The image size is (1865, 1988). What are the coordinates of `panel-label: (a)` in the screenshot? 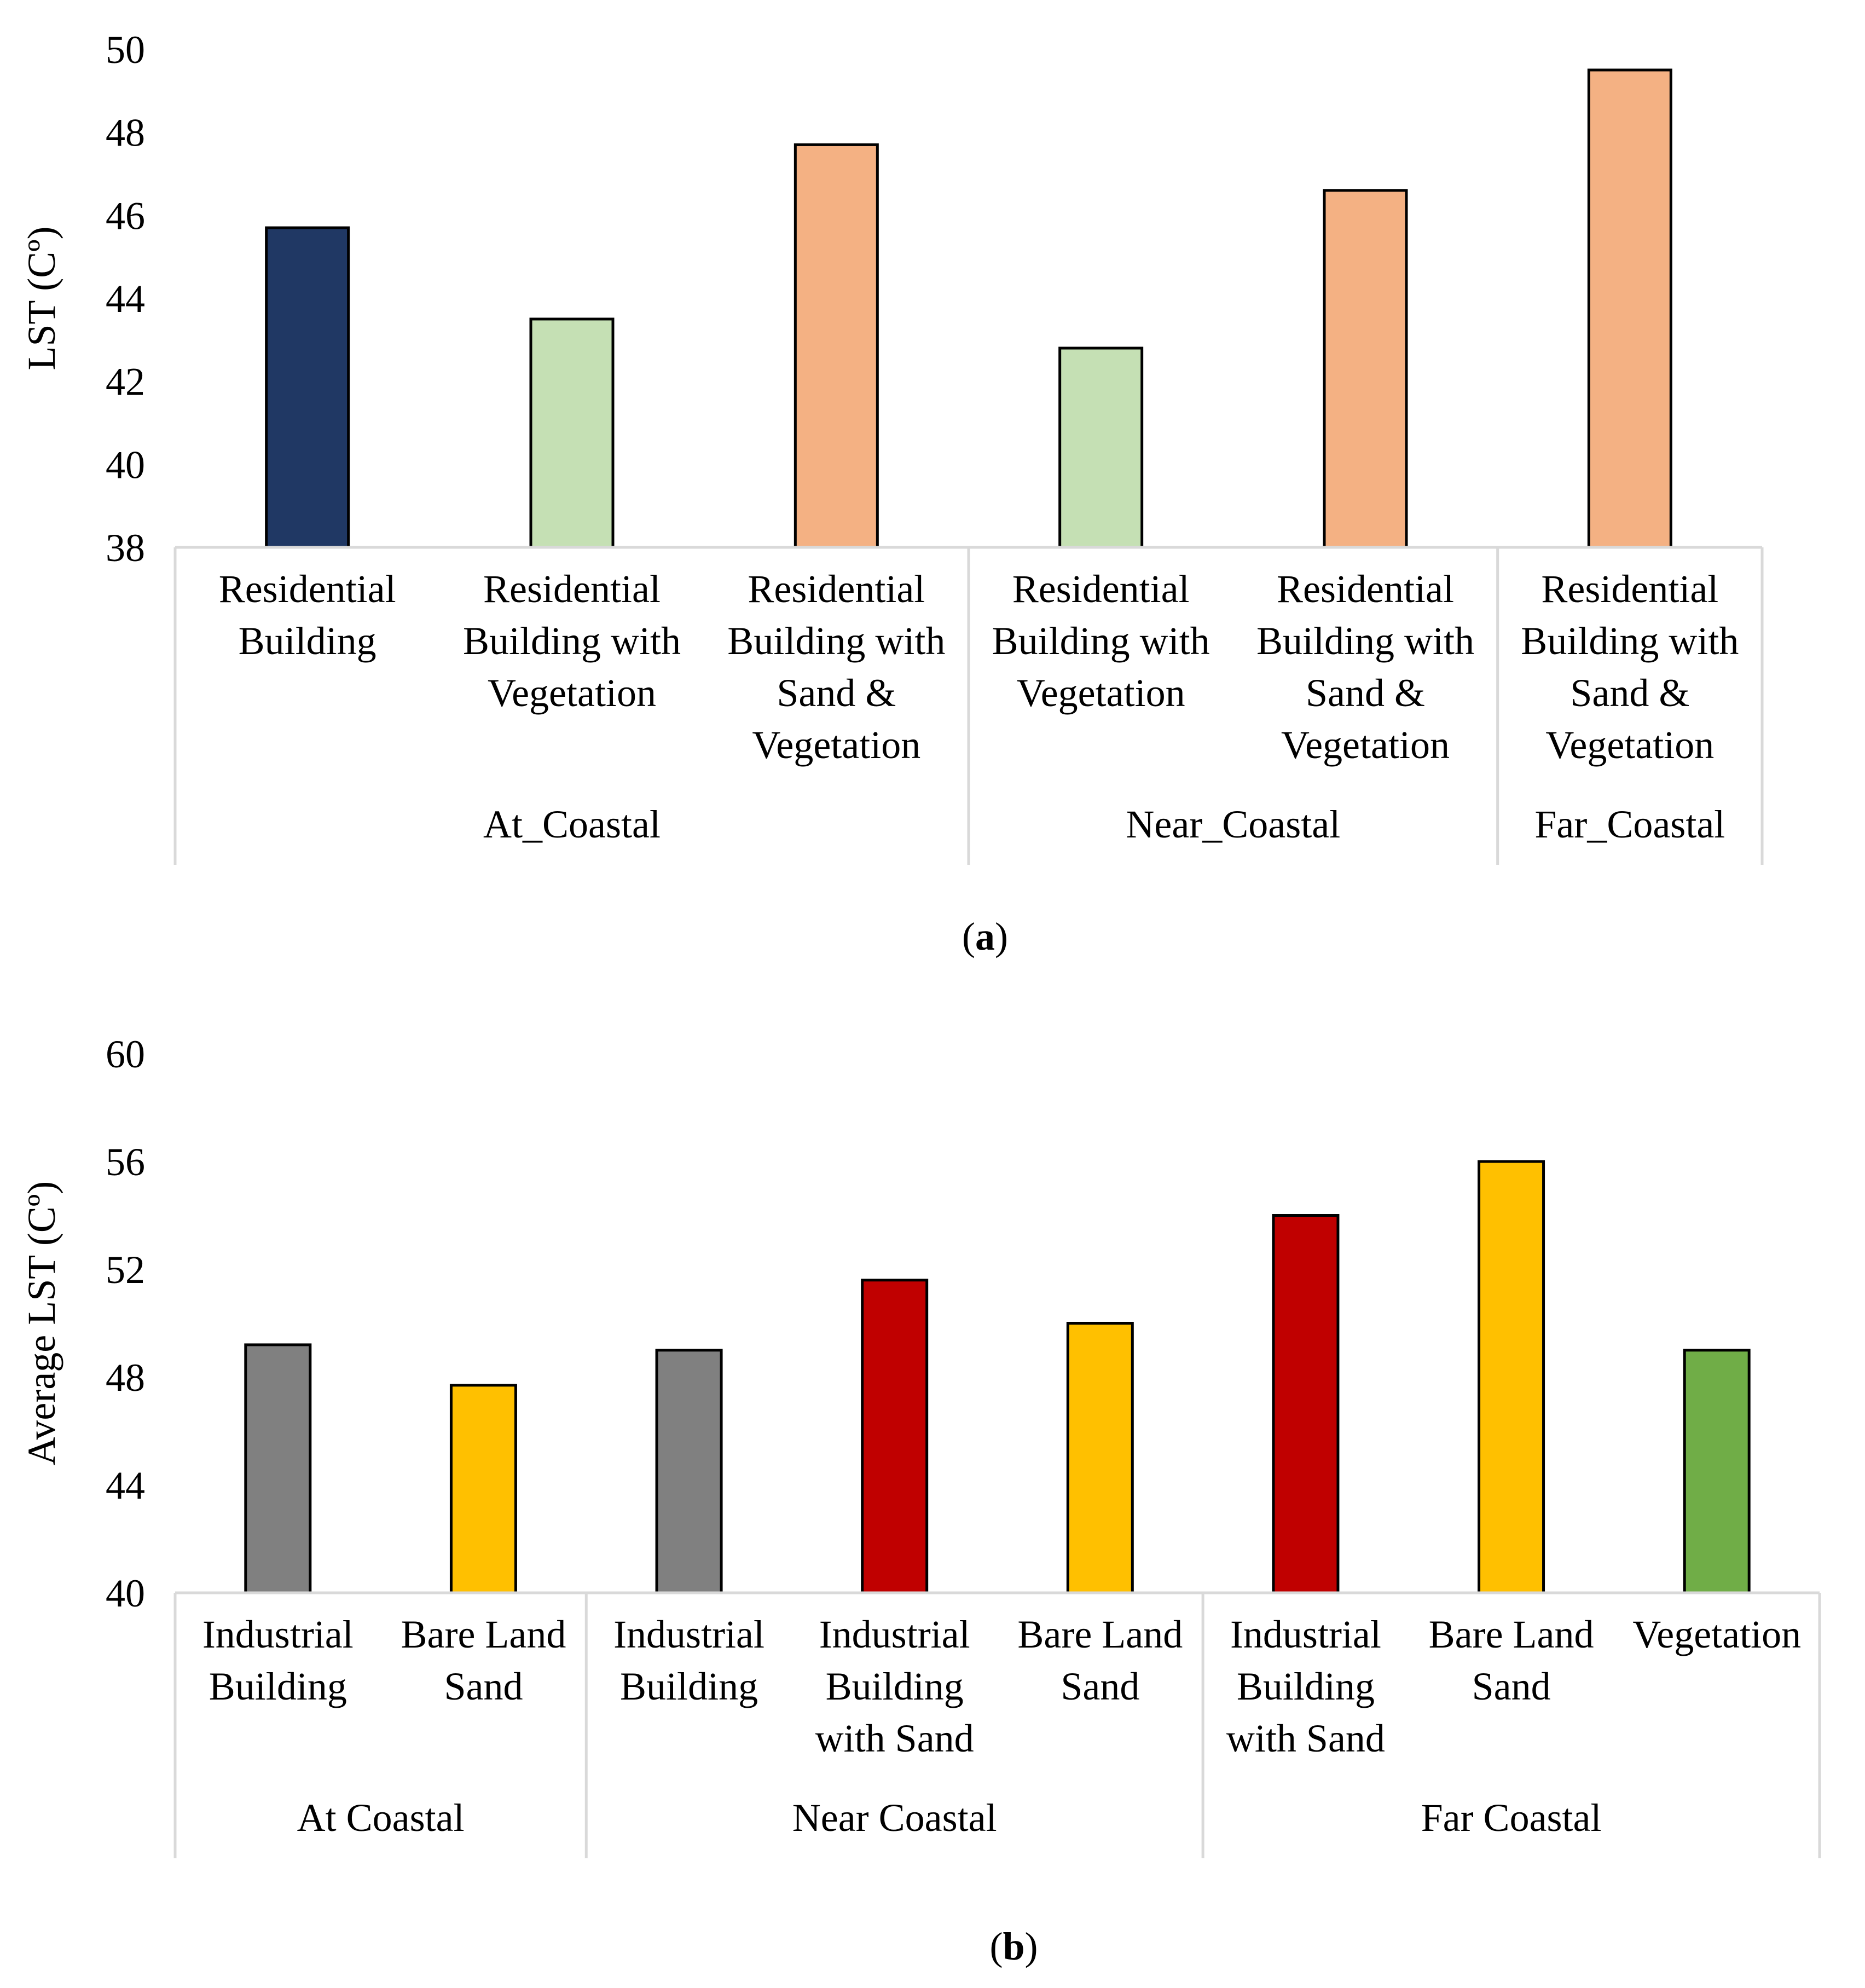 It's located at (985, 936).